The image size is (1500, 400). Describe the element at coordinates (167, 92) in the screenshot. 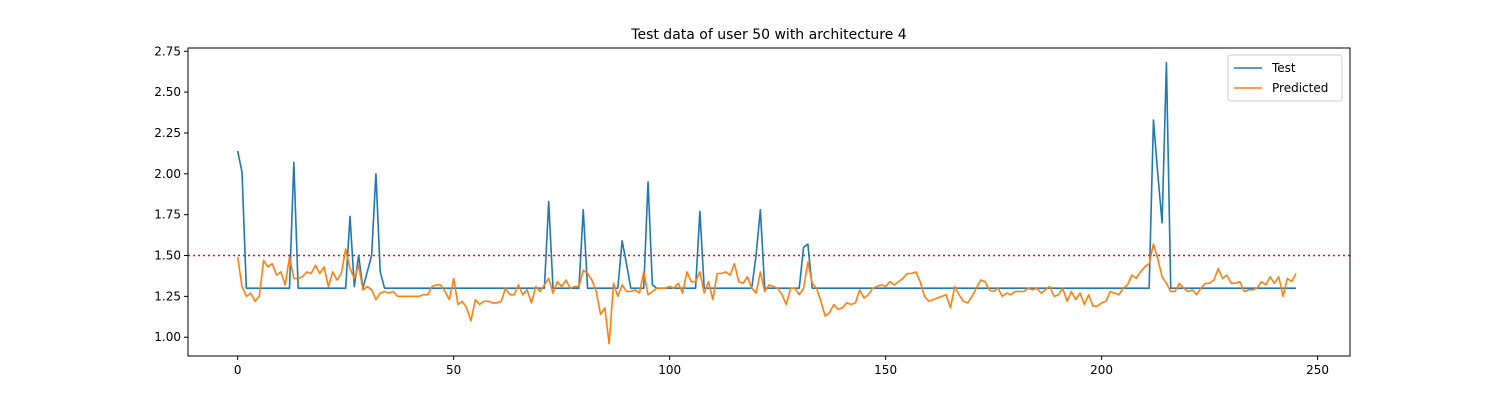

I see `y-tick-label: 2.50` at that location.